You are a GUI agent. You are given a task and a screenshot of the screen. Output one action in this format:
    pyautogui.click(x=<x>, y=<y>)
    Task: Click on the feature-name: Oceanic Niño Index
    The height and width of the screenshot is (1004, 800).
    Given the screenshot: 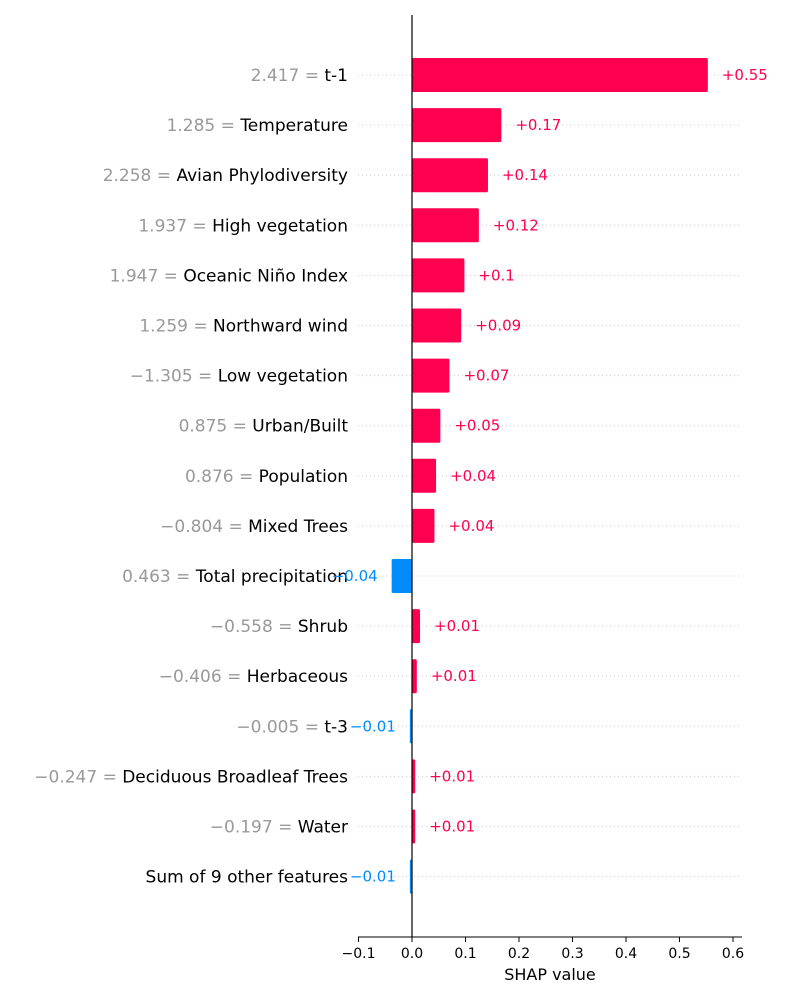 What is the action you would take?
    pyautogui.click(x=265, y=276)
    